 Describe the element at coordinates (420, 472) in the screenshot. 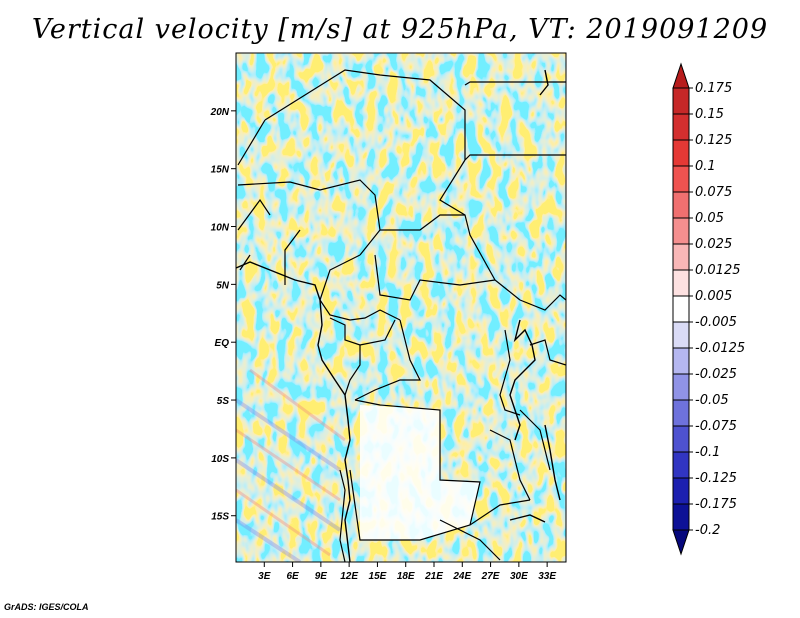

I see `plain-region` at that location.